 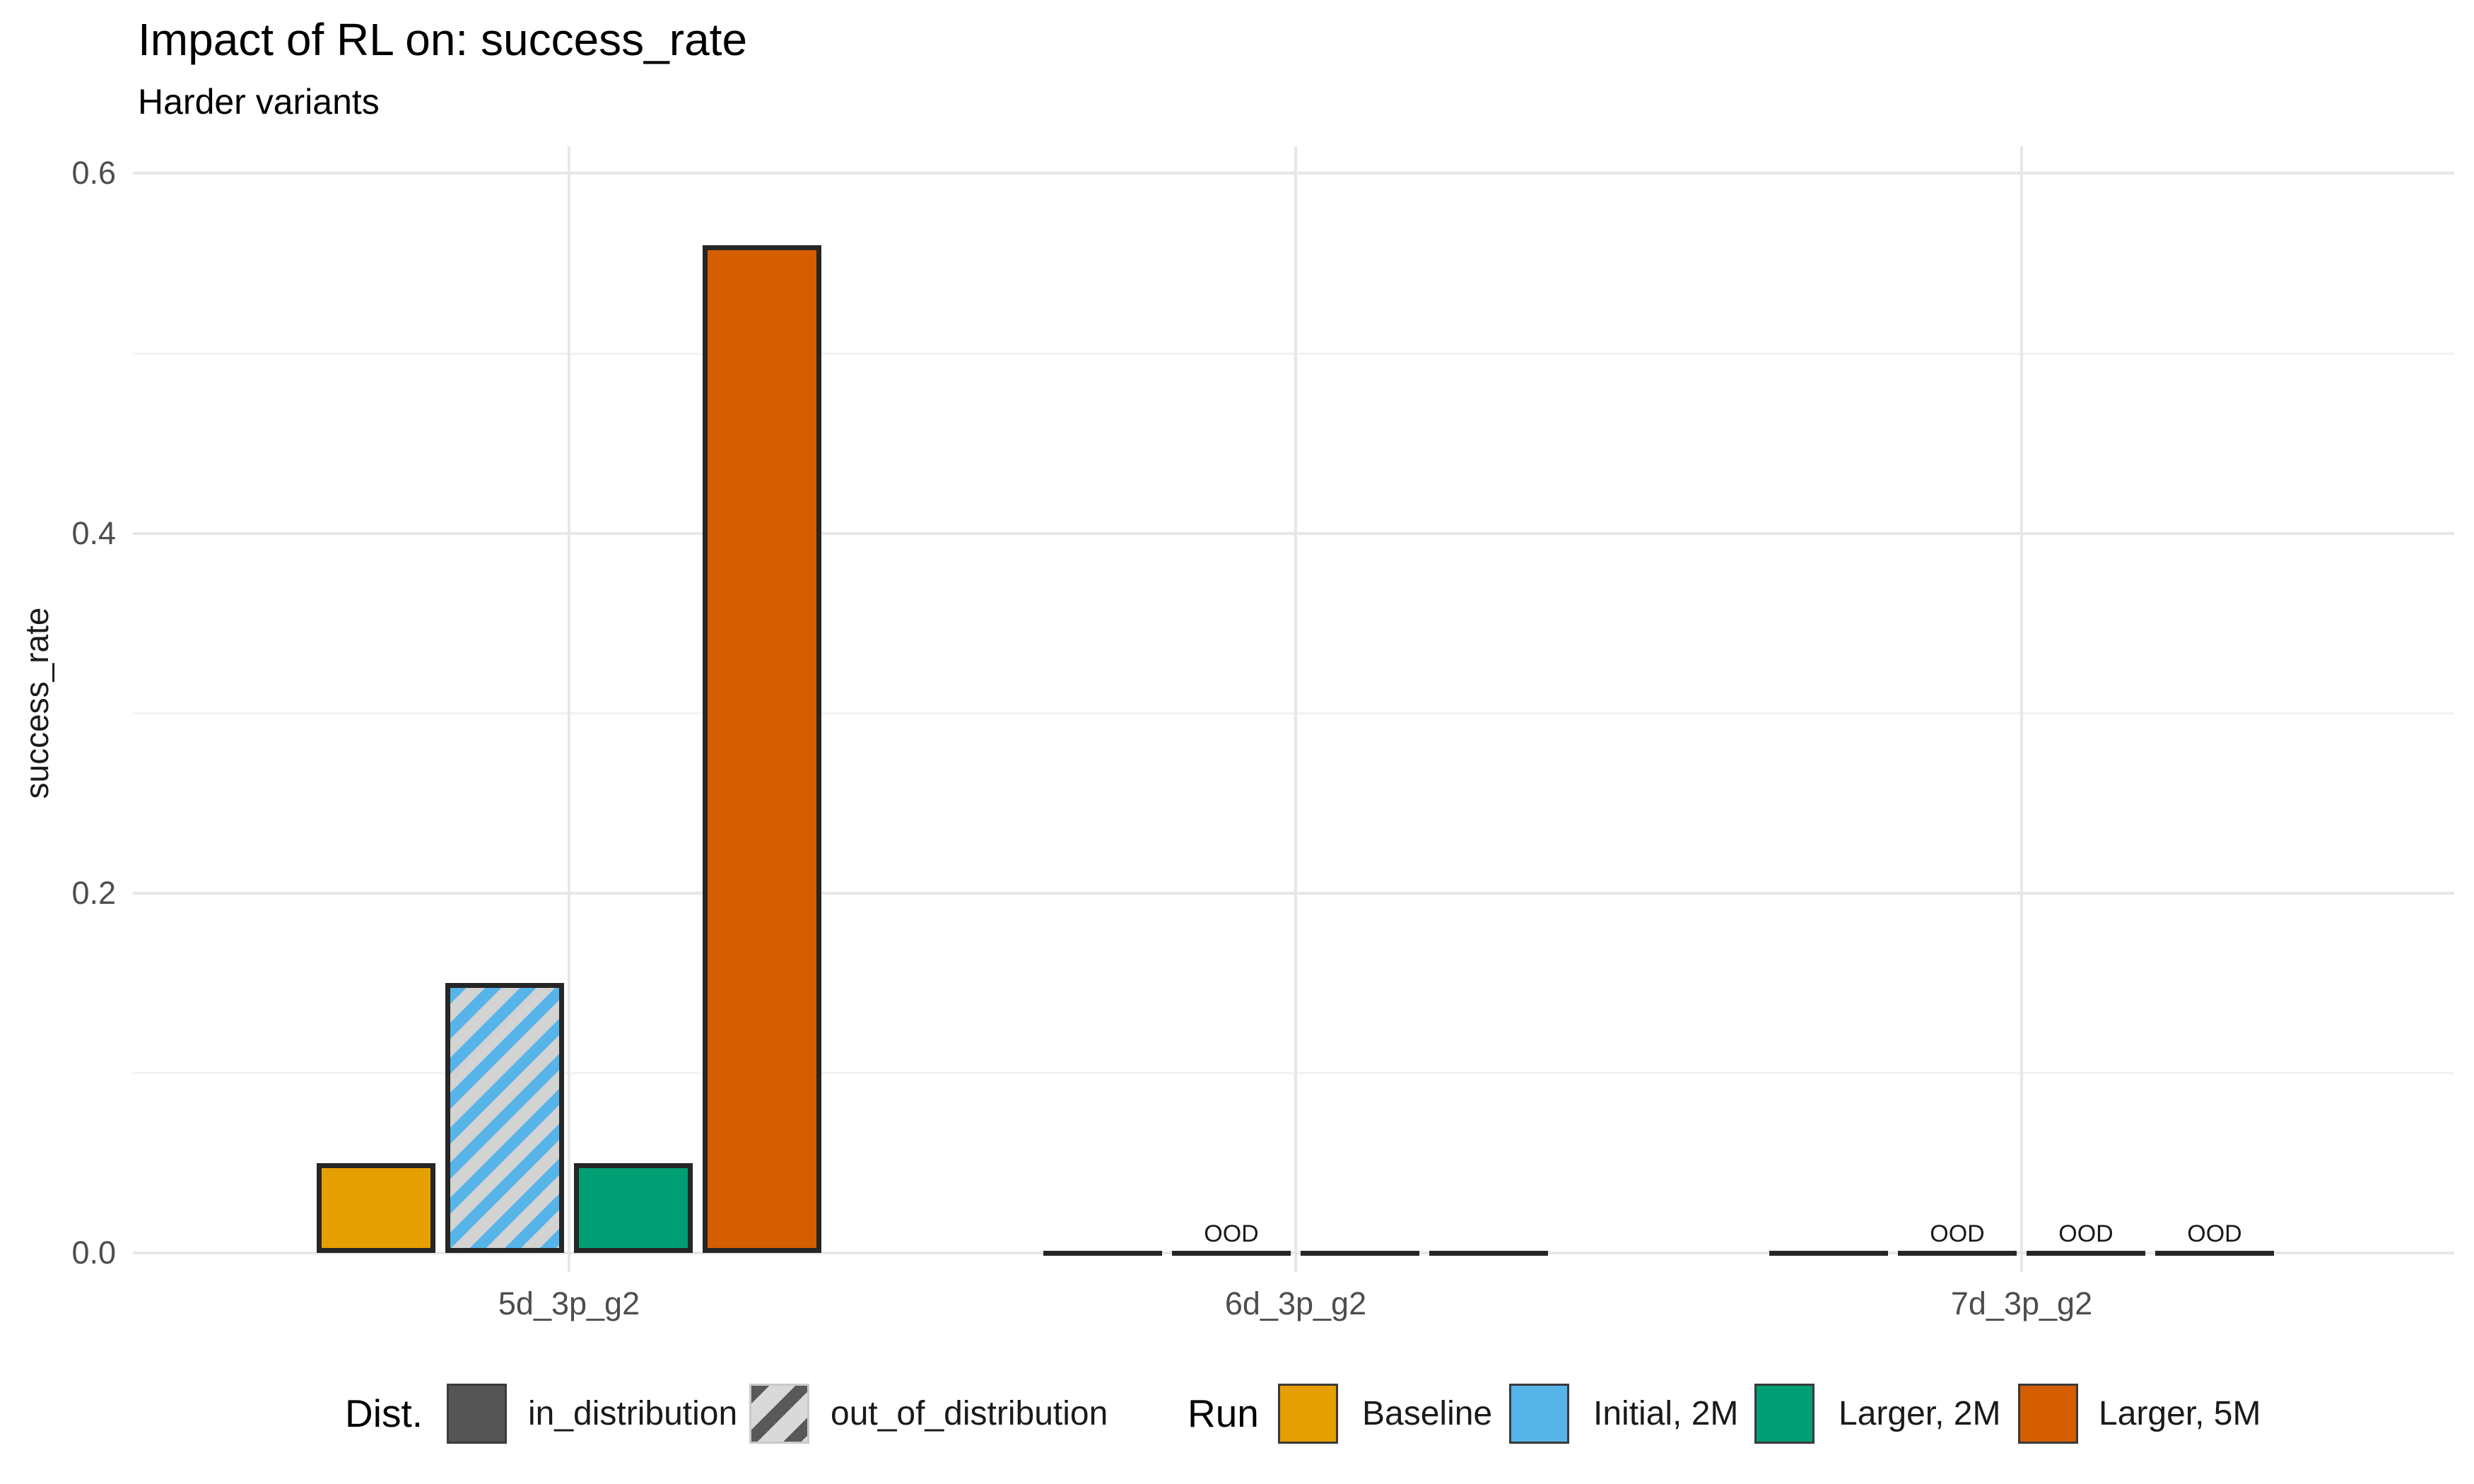 I want to click on bar-larger-2m-6d-3p-g2, so click(x=1360, y=1253).